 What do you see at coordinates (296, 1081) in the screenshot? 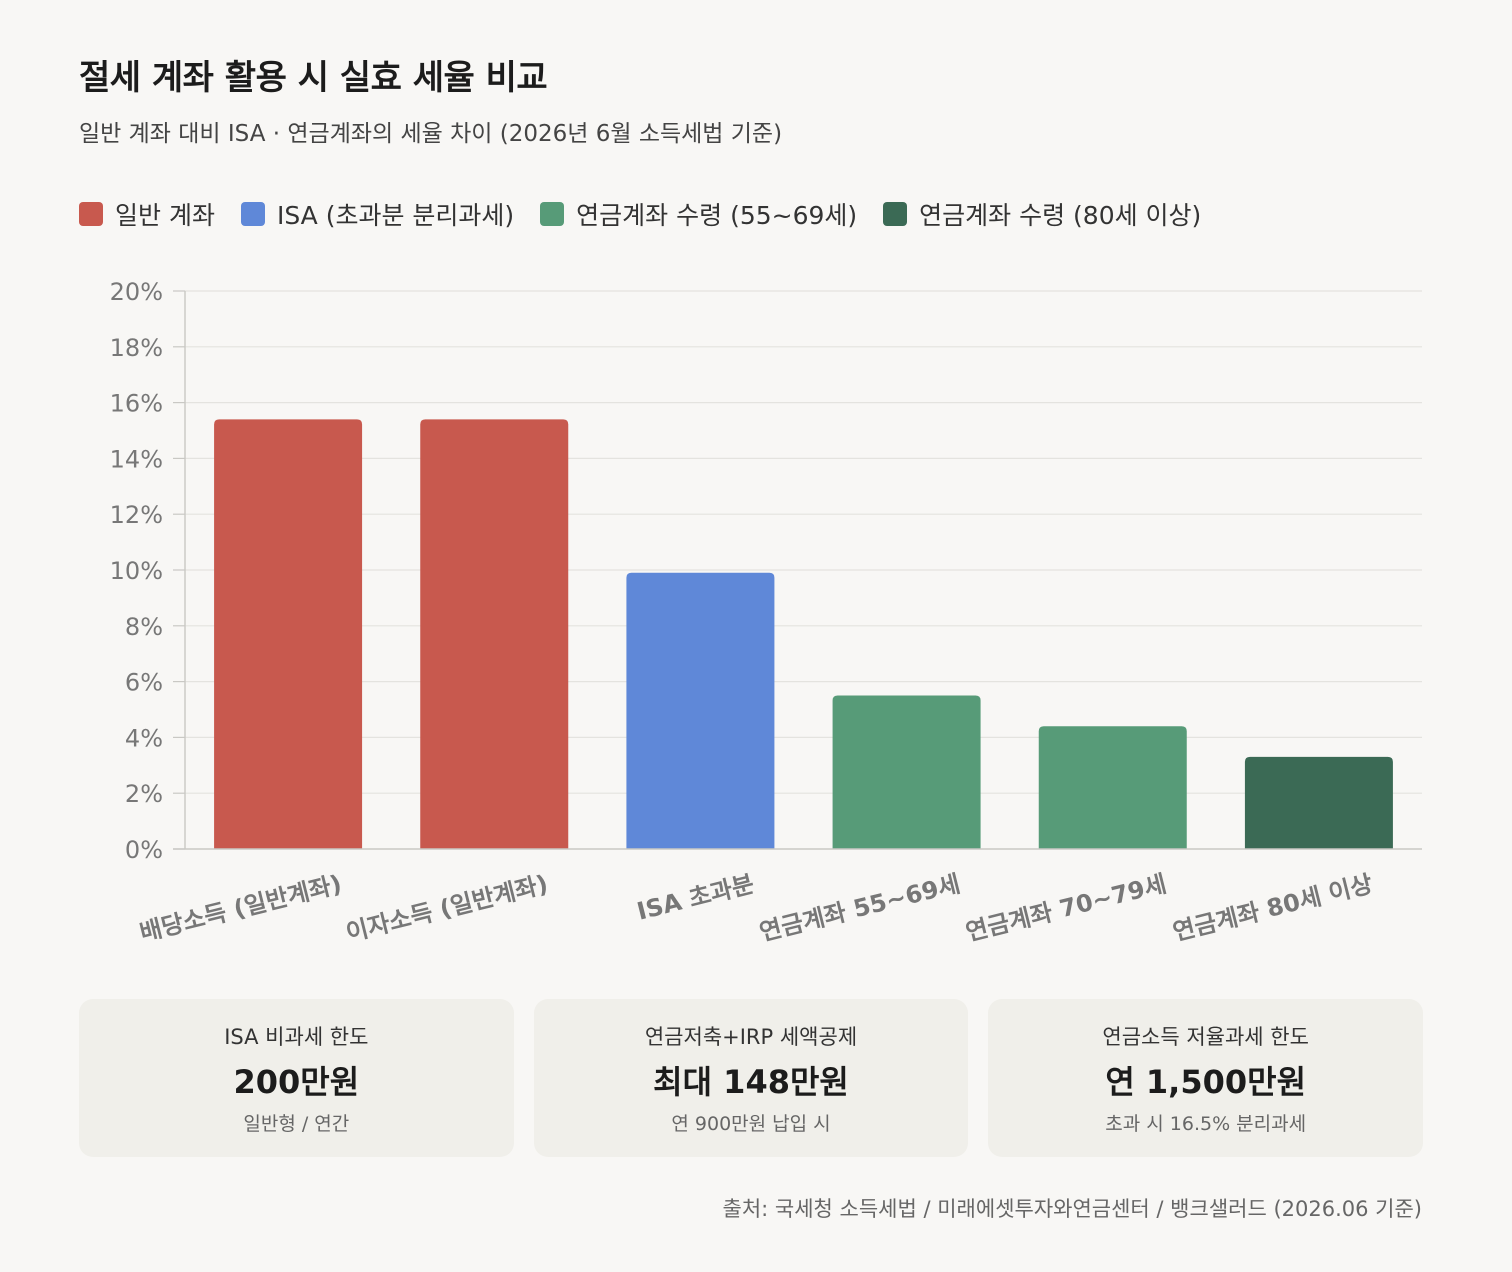
I see `card-value: 200만원` at bounding box center [296, 1081].